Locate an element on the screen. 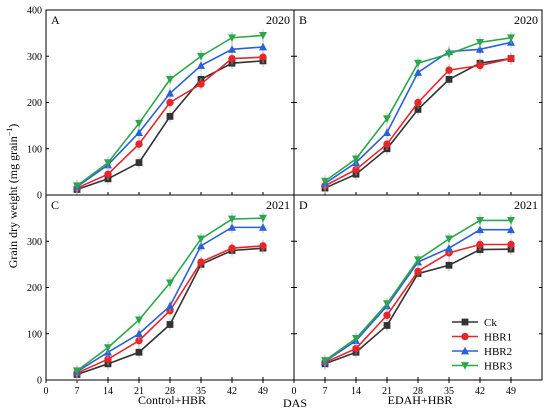  legend-label-hbr2: HBR2 is located at coordinates (498, 352).